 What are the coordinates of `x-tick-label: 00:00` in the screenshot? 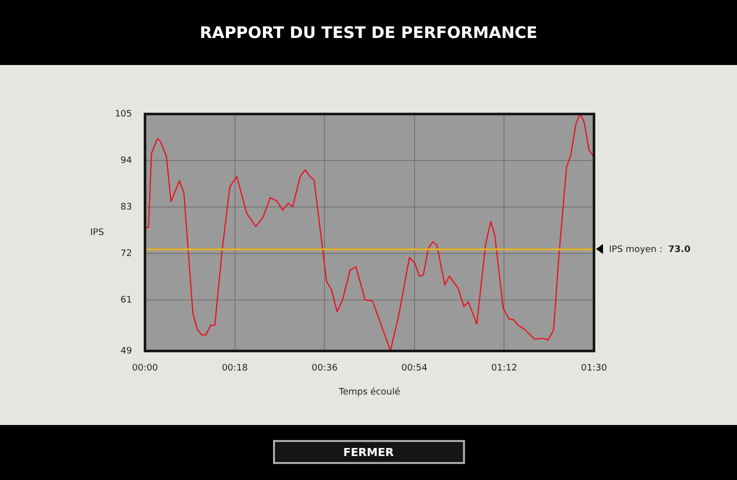 It's located at (145, 369).